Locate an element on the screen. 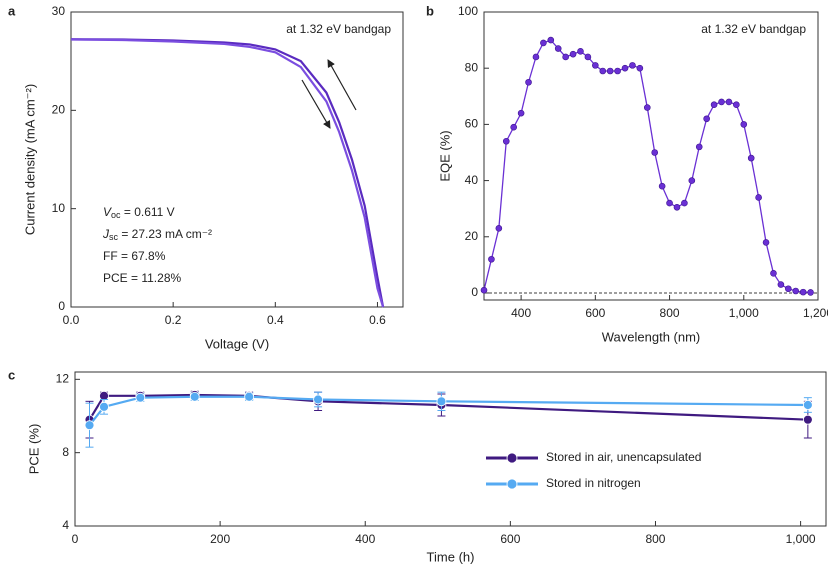 This screenshot has height=566, width=828. y-tick-label: 60 is located at coordinates (472, 124).